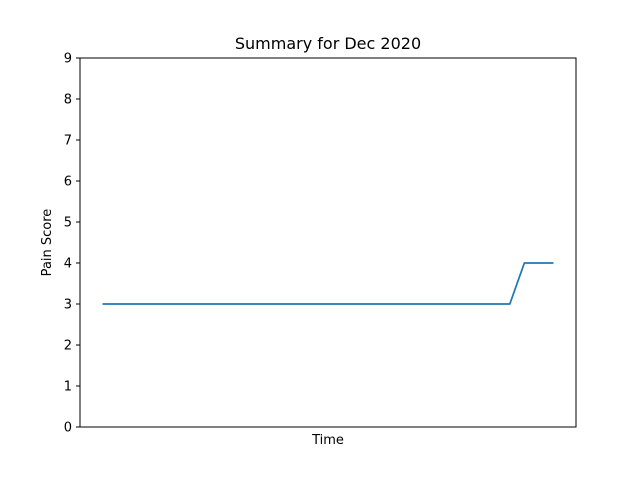 This screenshot has height=480, width=640. I want to click on y-axis-ticks: 0 1 2 3 4 5 6 7 8 9, so click(72, 244).